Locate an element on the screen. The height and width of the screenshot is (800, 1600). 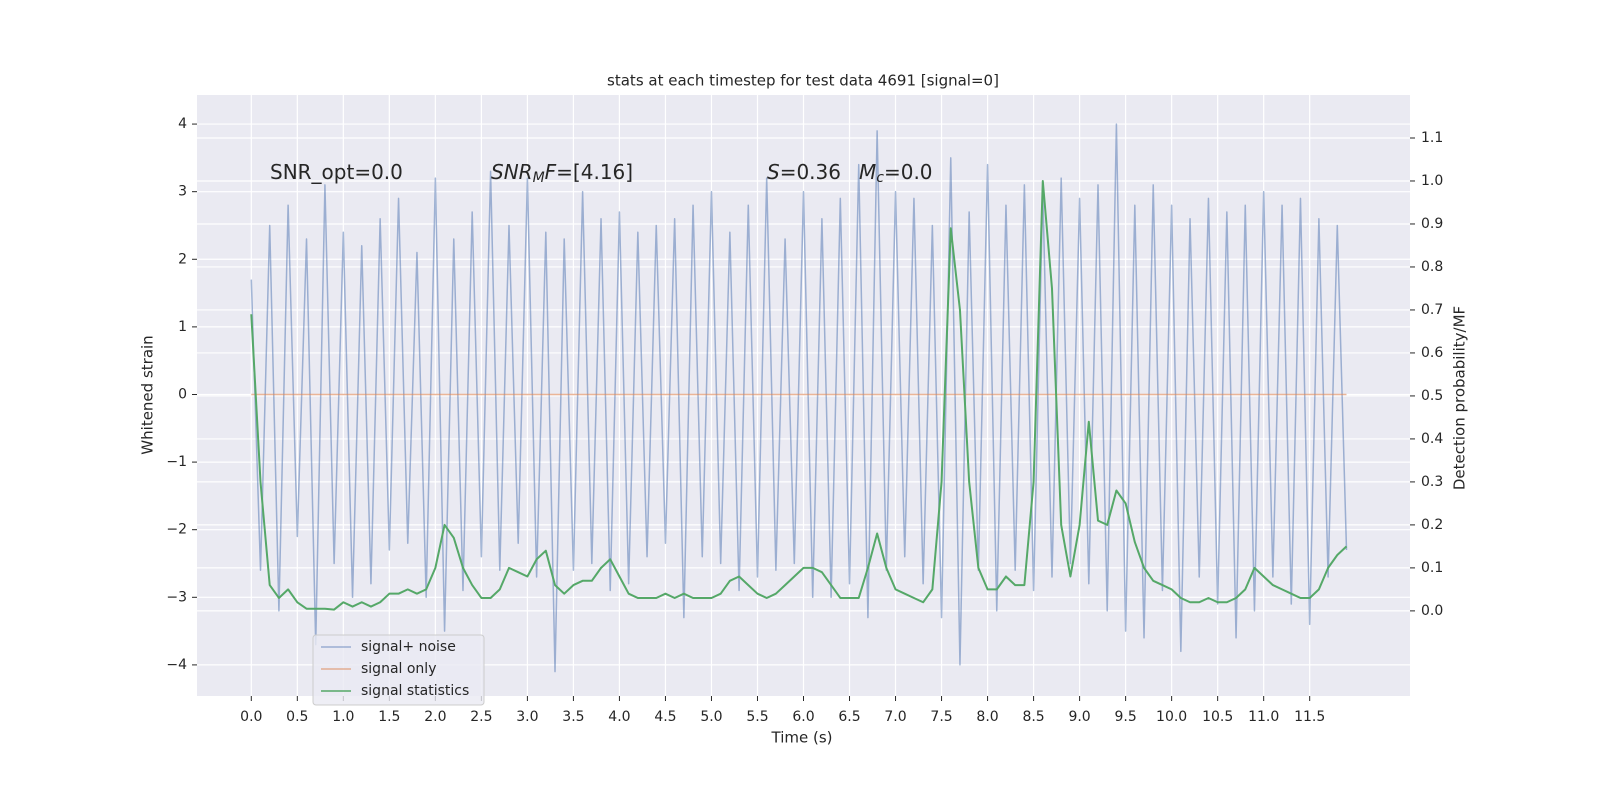
x-tick-label: 5.5 is located at coordinates (757, 717).